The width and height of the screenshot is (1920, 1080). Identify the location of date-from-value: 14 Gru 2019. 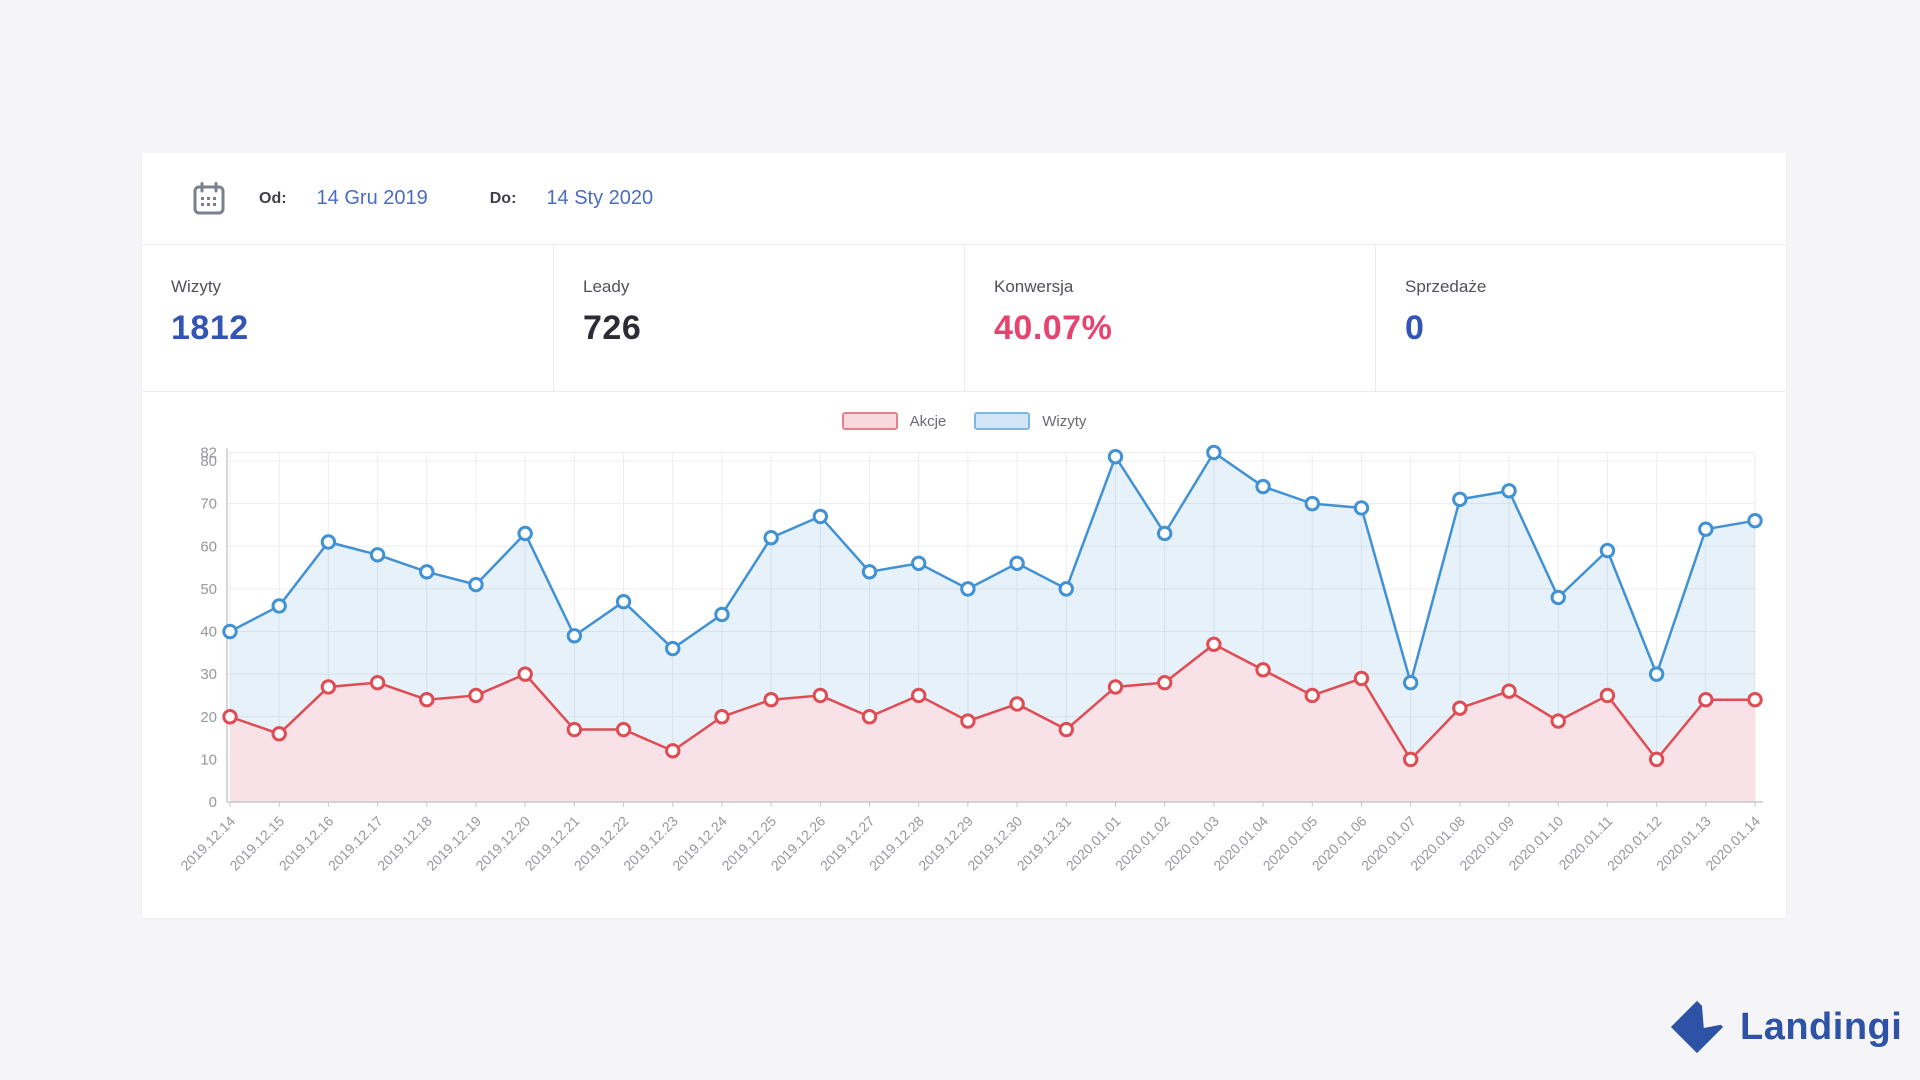
(372, 198).